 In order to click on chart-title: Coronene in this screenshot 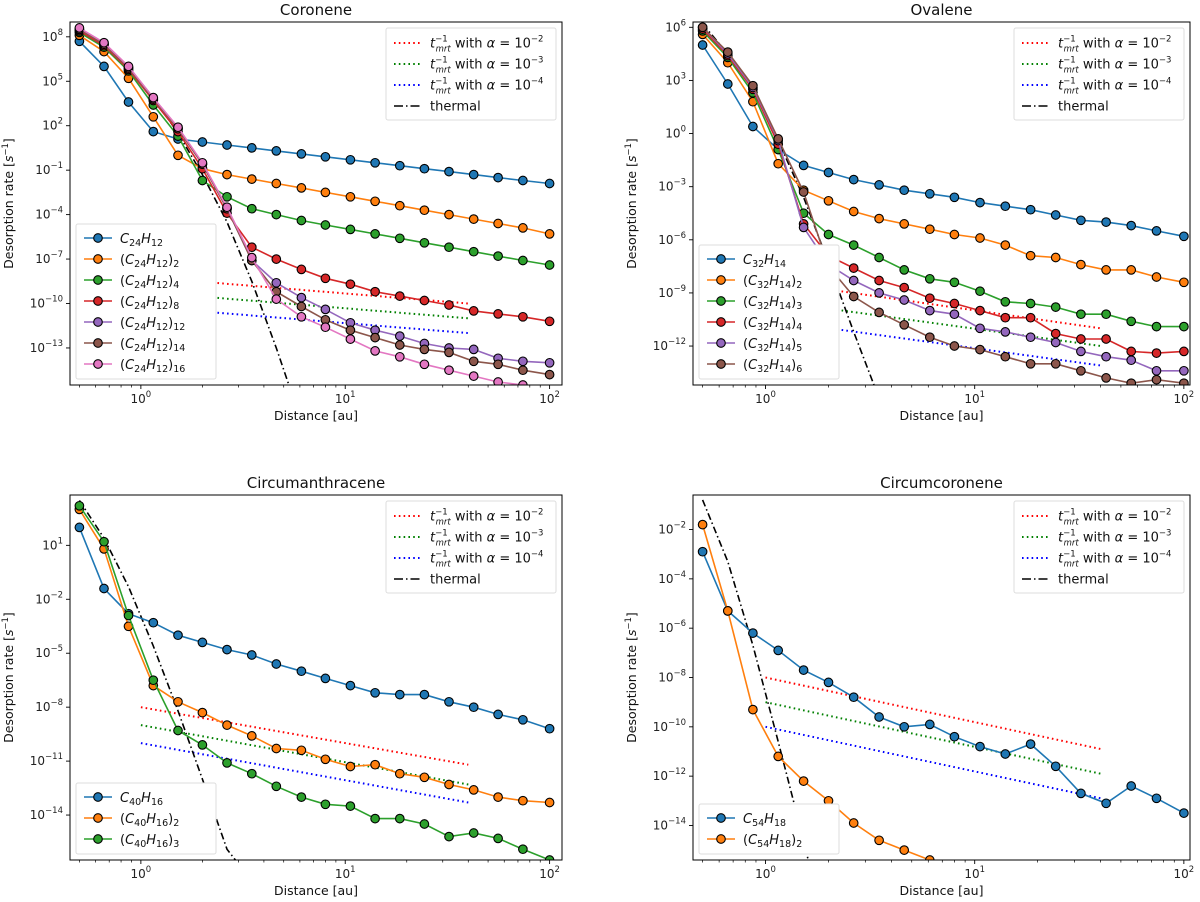, I will do `click(316, 10)`.